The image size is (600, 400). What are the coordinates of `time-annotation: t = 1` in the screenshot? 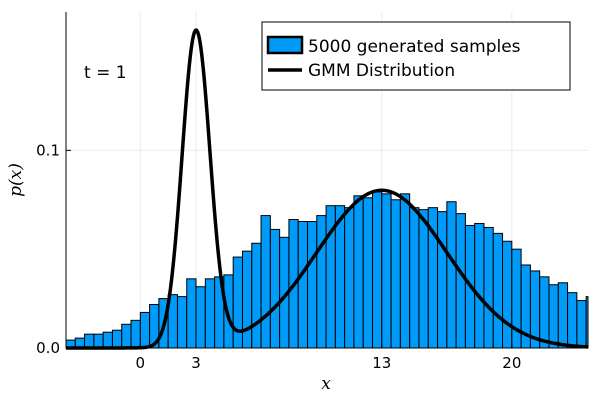 It's located at (105, 73).